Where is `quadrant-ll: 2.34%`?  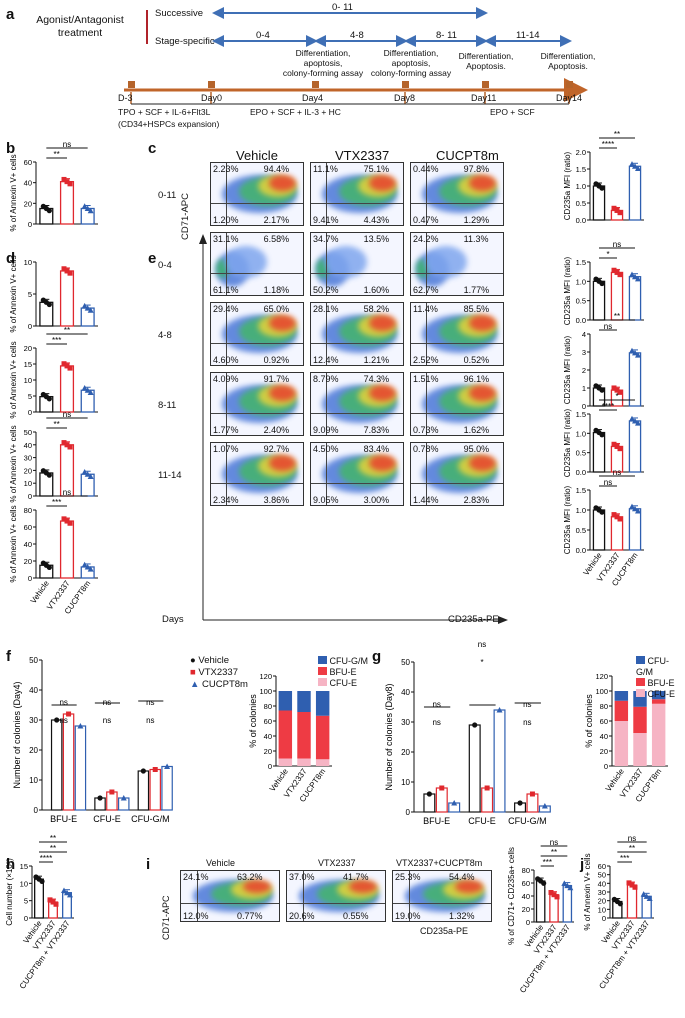
quadrant-ll: 2.34% is located at coordinates (226, 500).